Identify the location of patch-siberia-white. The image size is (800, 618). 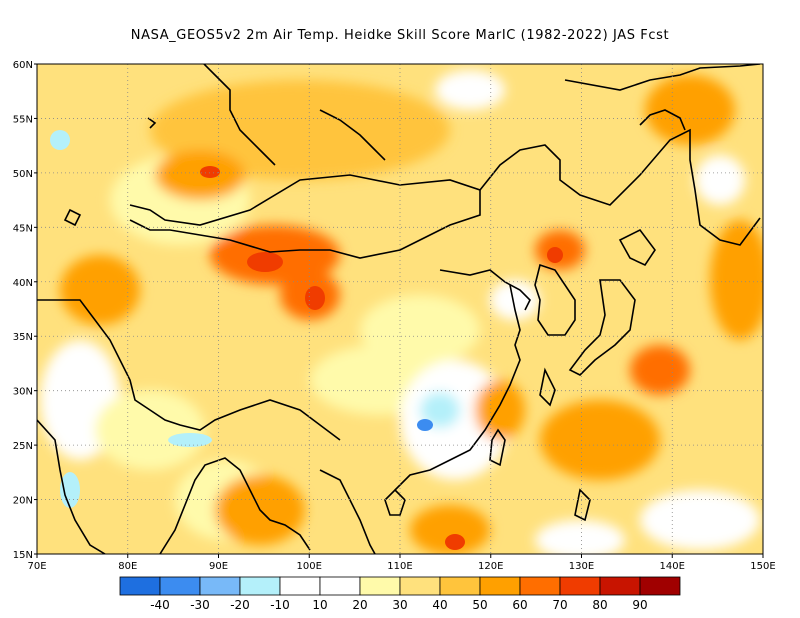
(470, 90).